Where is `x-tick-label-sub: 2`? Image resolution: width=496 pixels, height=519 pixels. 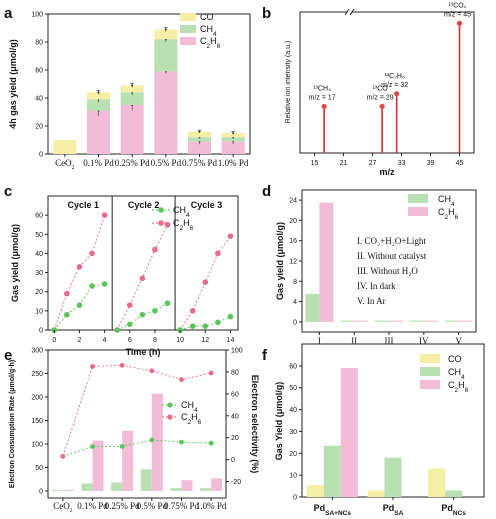
x-tick-label-sub: 2 is located at coordinates (71, 511).